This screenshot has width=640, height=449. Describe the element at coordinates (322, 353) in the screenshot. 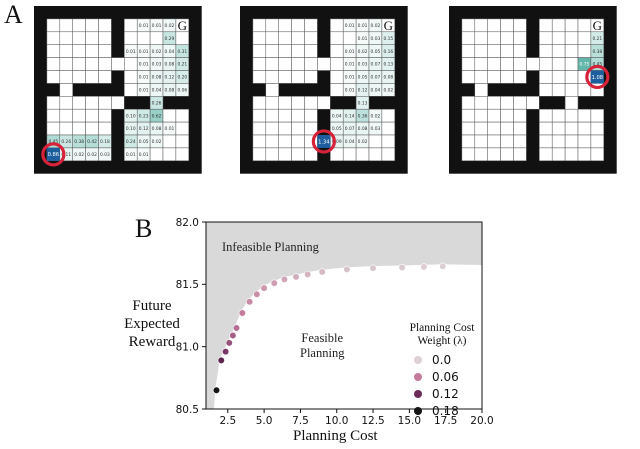

I see `feasible-label-line2: Planning` at that location.